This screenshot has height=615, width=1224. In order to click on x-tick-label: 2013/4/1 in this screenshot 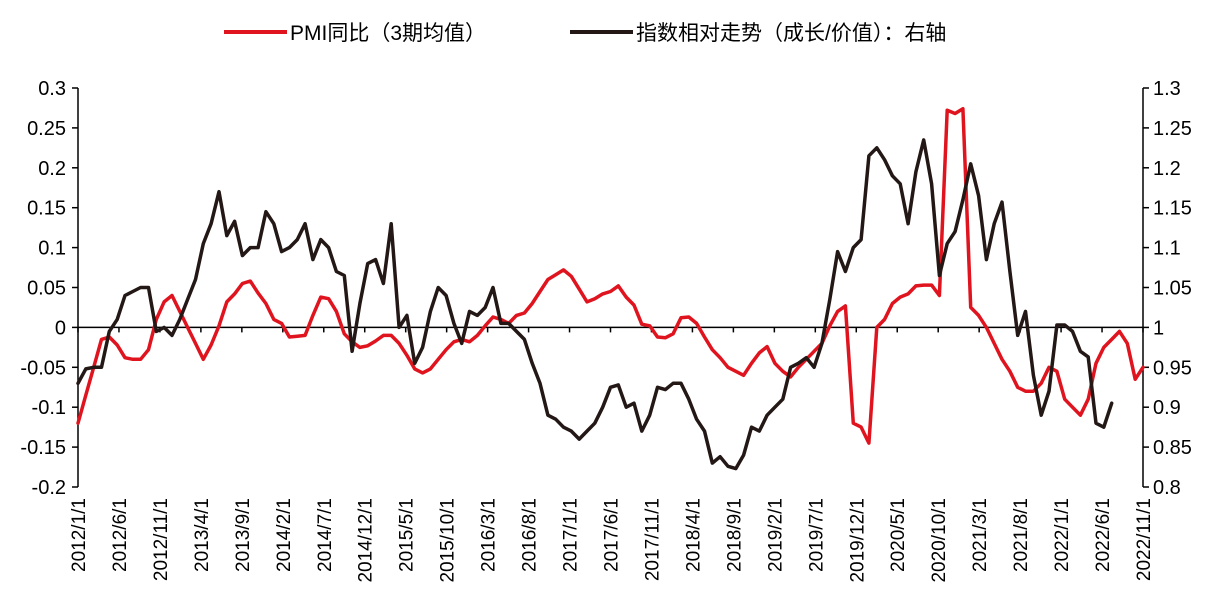, I will do `click(202, 535)`.